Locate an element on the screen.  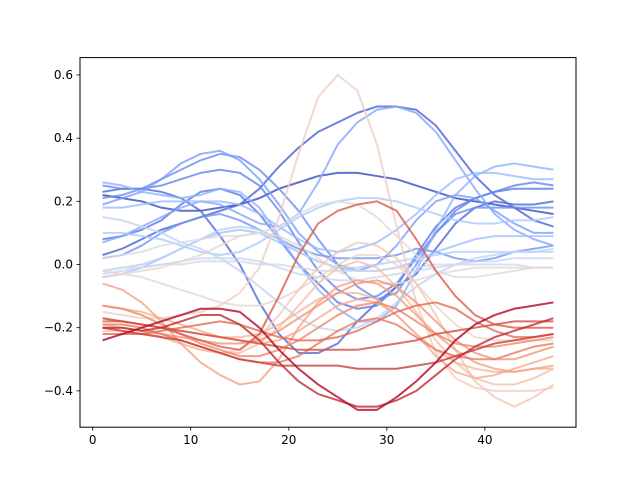
y-tick-label: 0.4 is located at coordinates (63, 138).